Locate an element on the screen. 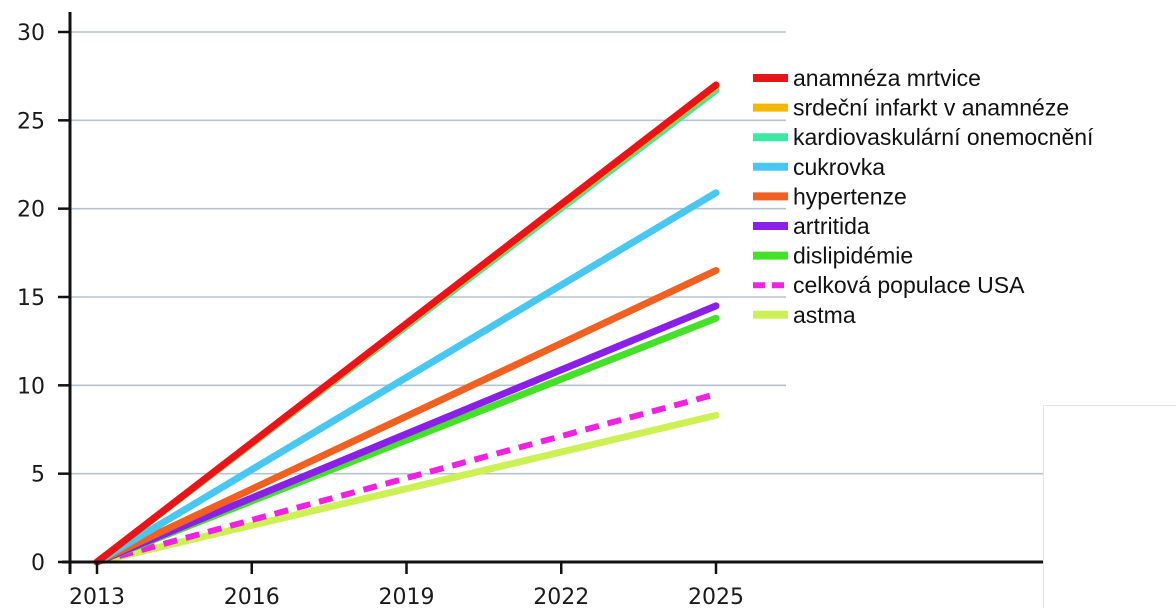 Image resolution: width=1176 pixels, height=608 pixels. series-line is located at coordinates (406, 488).